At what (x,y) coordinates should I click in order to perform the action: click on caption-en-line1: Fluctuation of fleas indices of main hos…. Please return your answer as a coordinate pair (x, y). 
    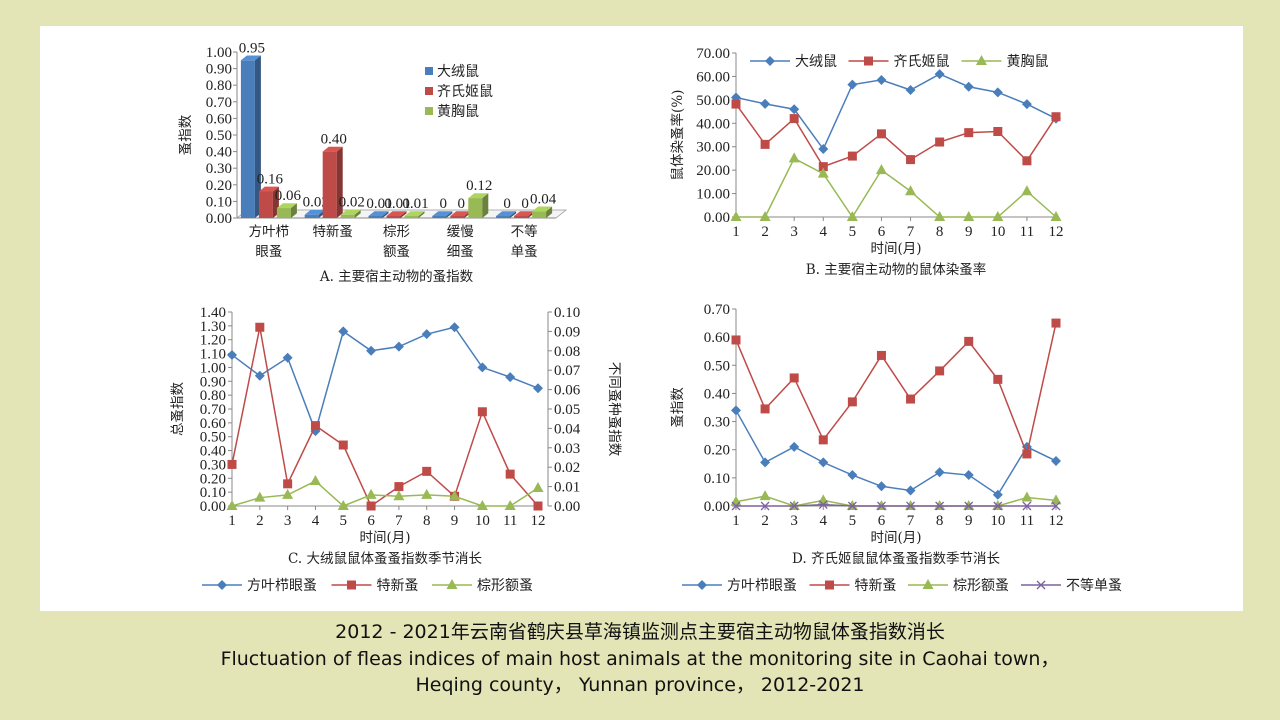
    Looking at the image, I should click on (640, 659).